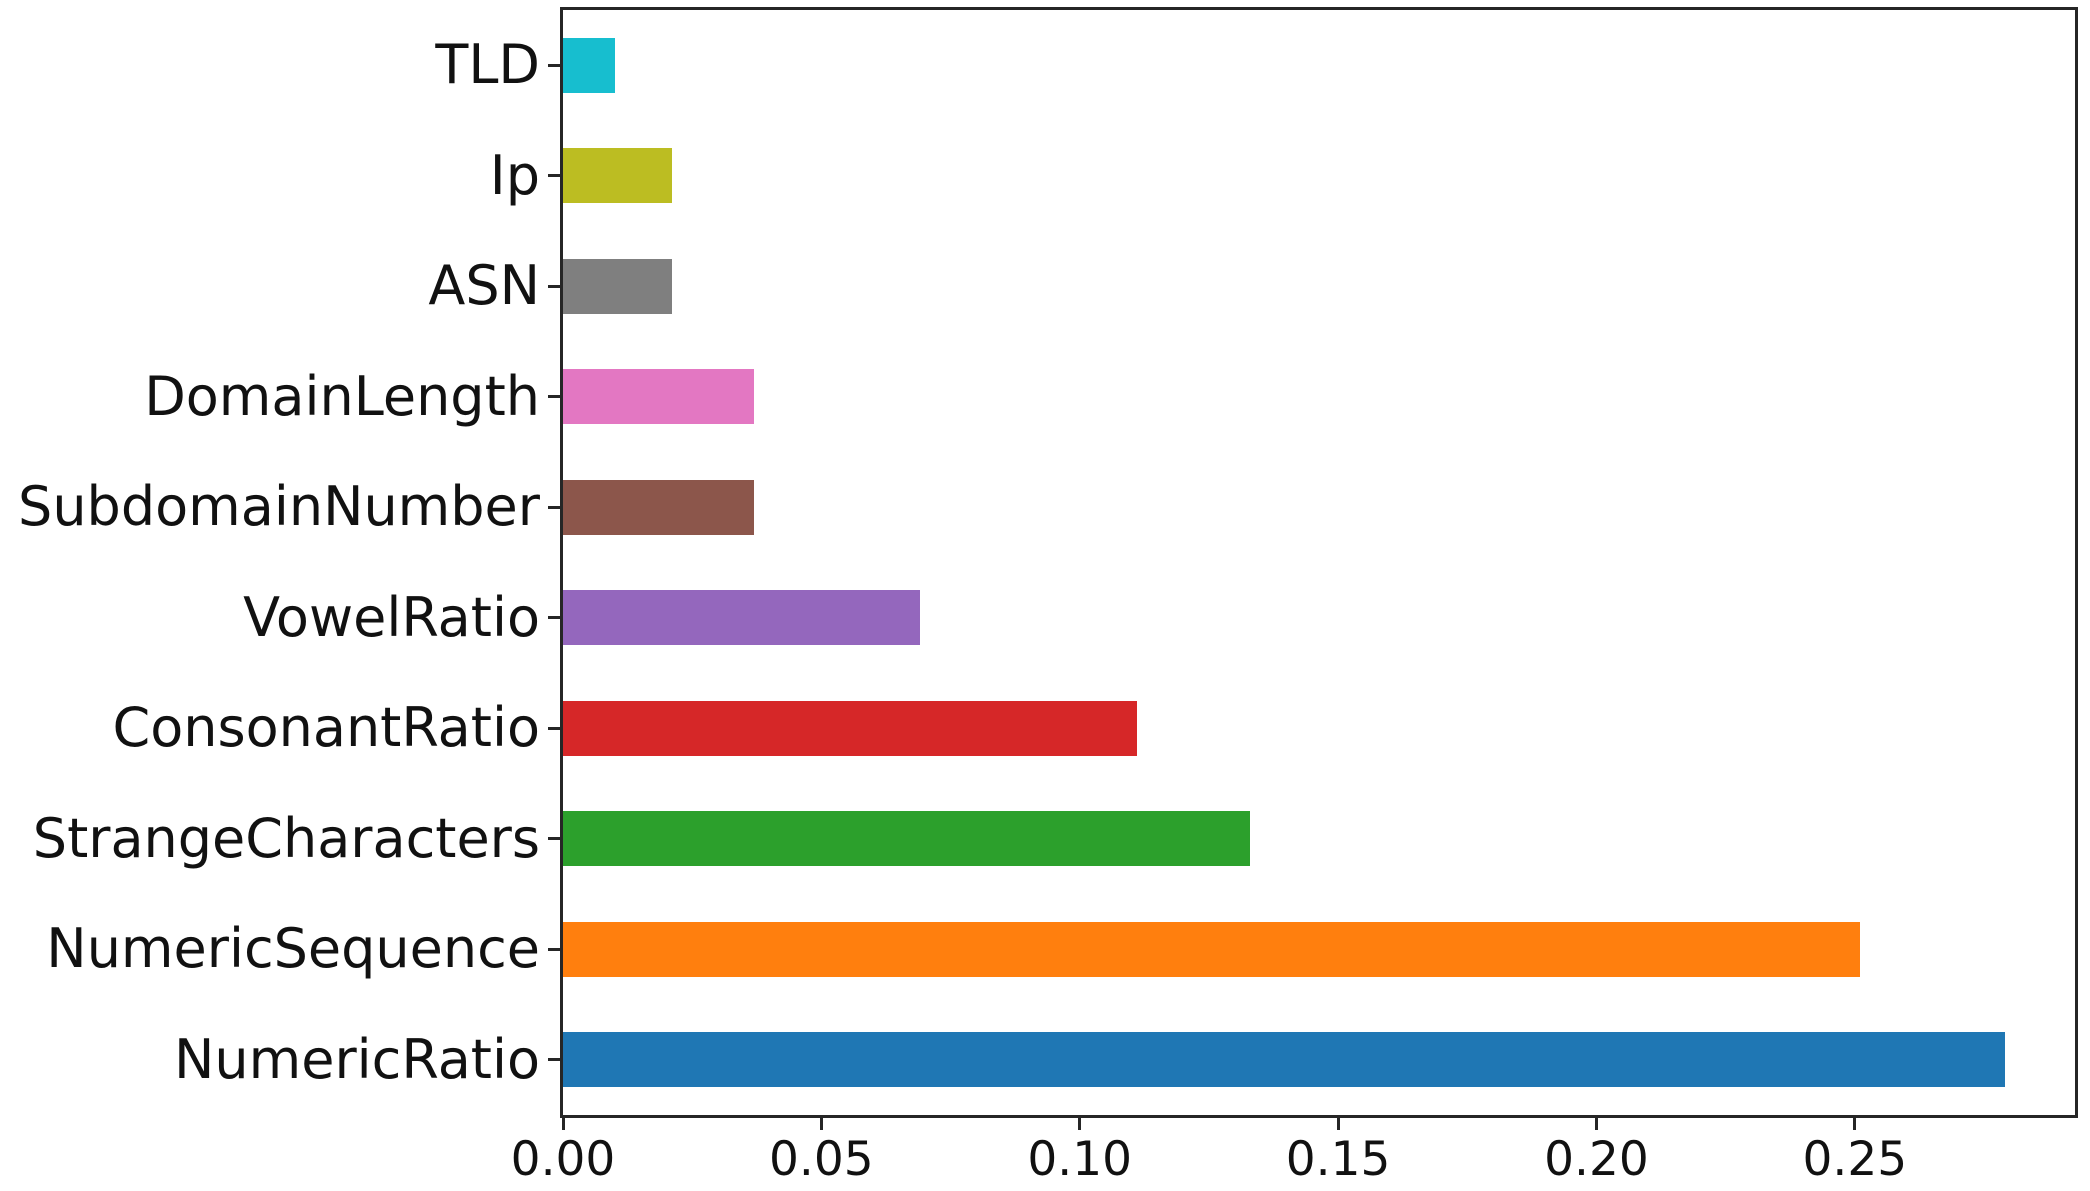 The image size is (2090, 1191). What do you see at coordinates (741, 618) in the screenshot?
I see `bar-VowelRatio` at bounding box center [741, 618].